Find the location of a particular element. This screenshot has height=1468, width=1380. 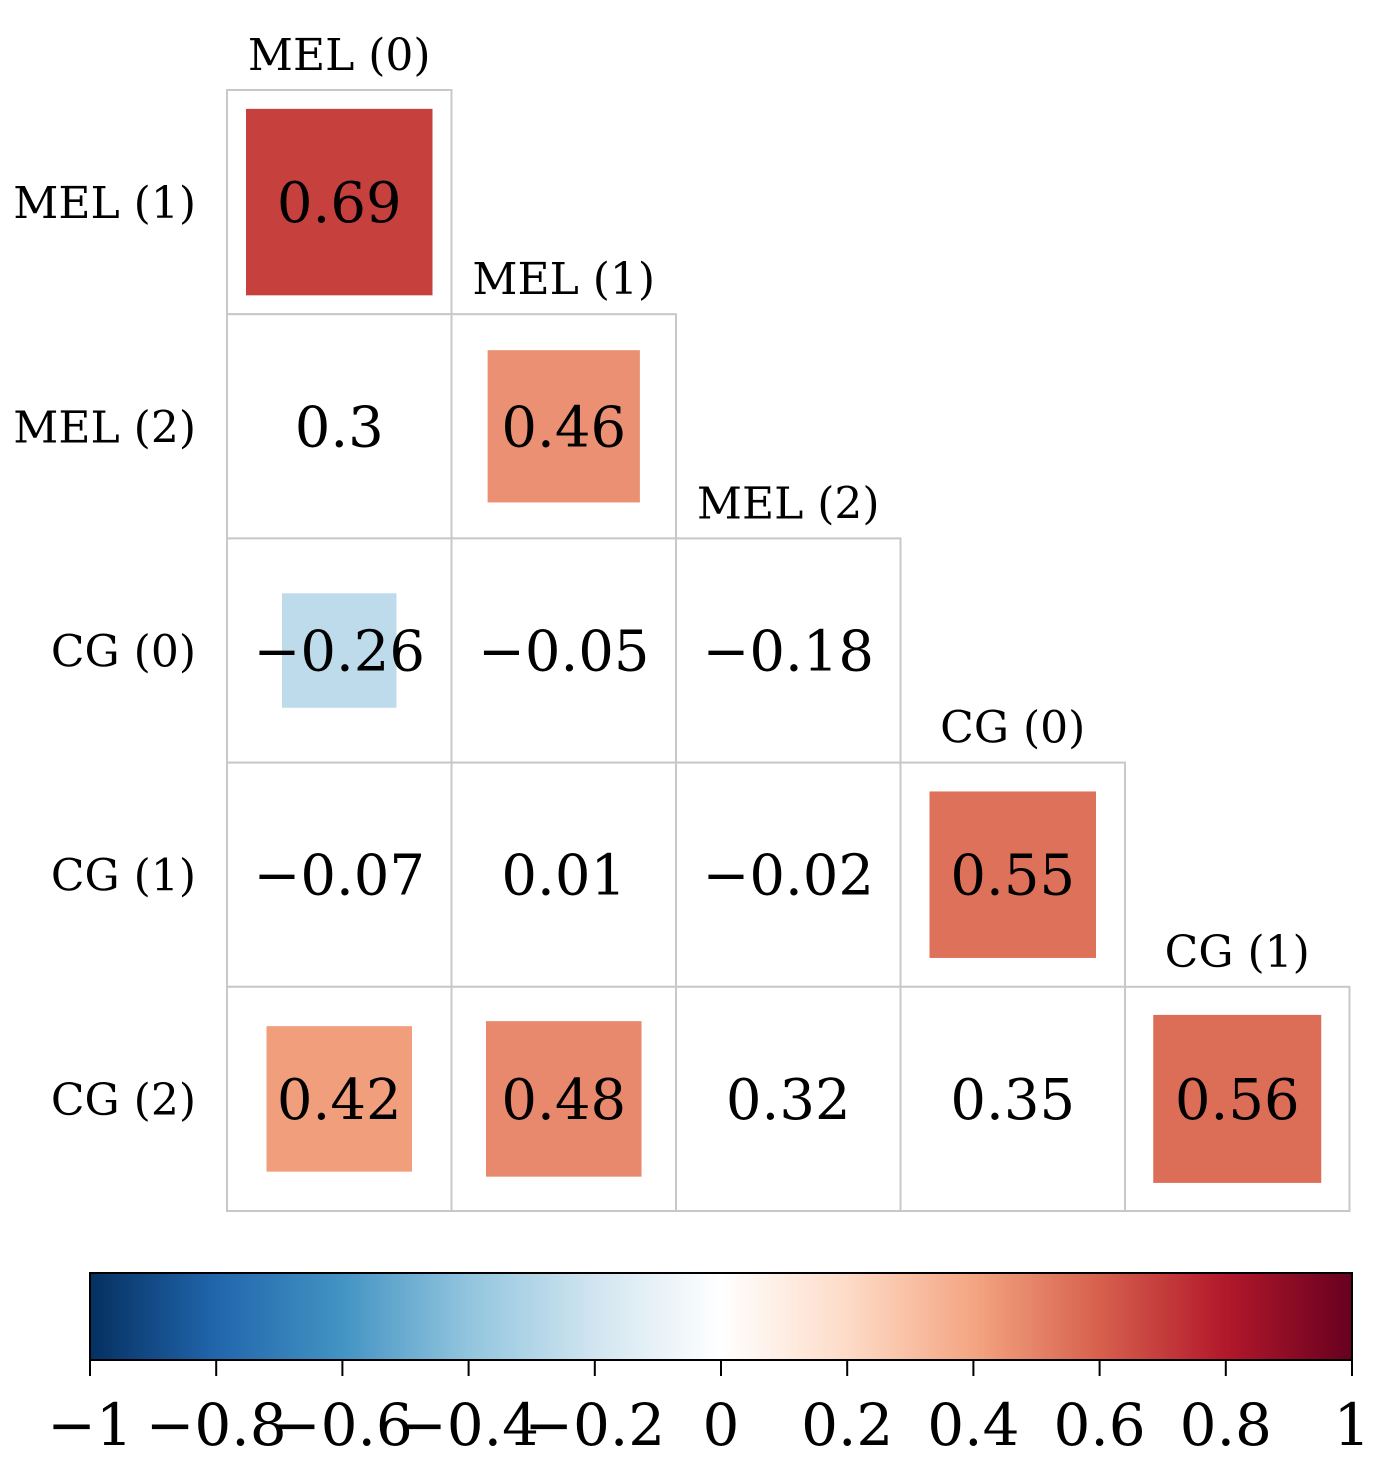

cell-value: 0.69 is located at coordinates (339, 203).